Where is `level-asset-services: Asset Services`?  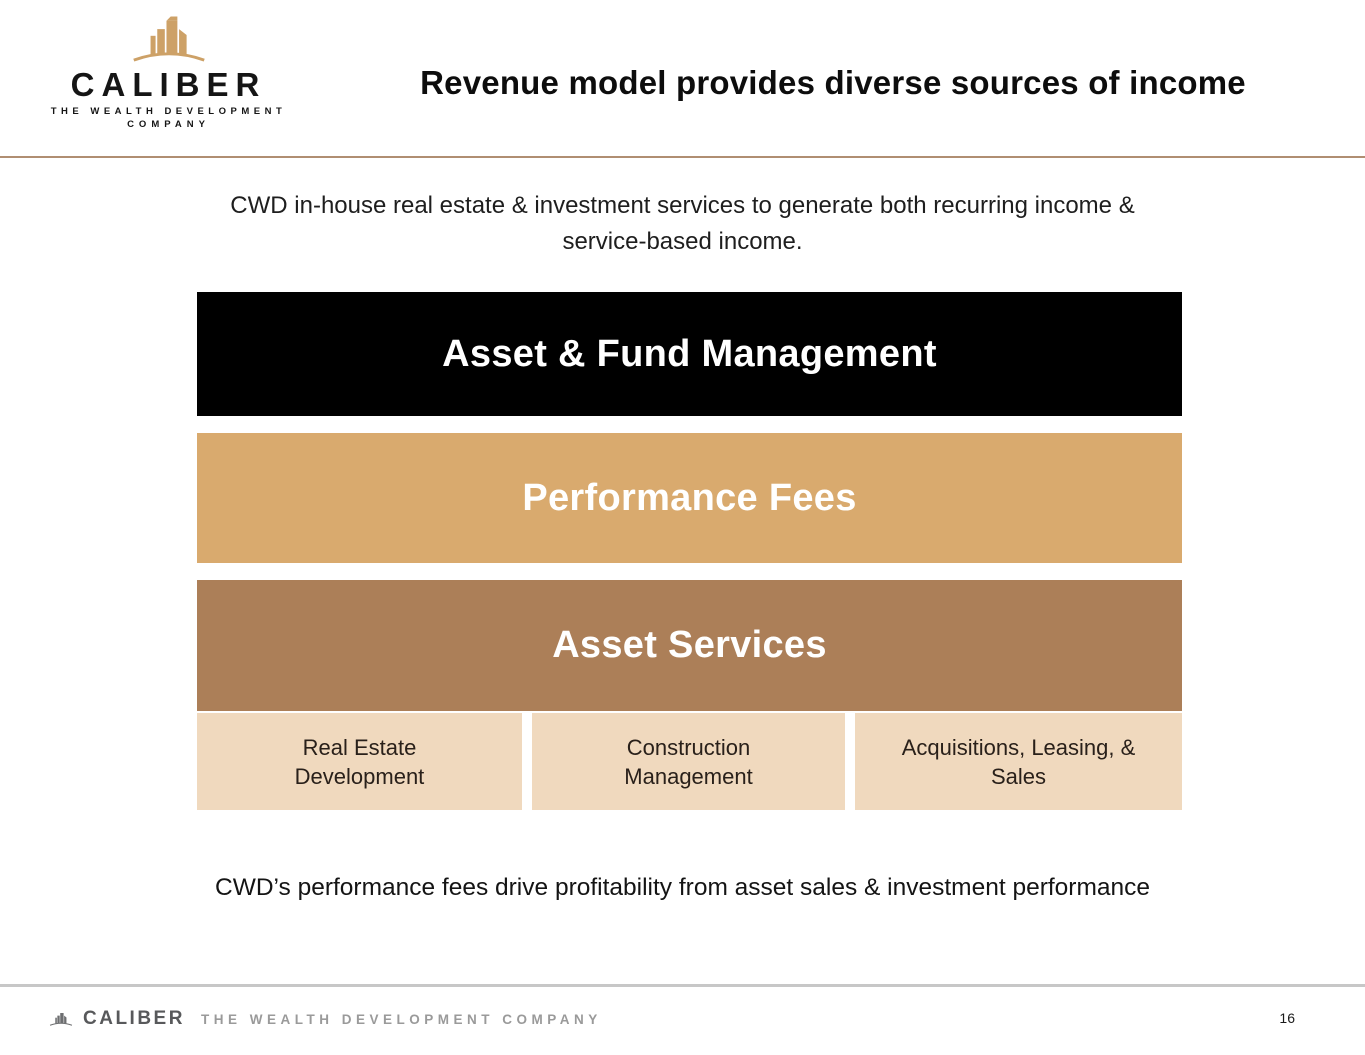
level-asset-services: Asset Services is located at coordinates (689, 645).